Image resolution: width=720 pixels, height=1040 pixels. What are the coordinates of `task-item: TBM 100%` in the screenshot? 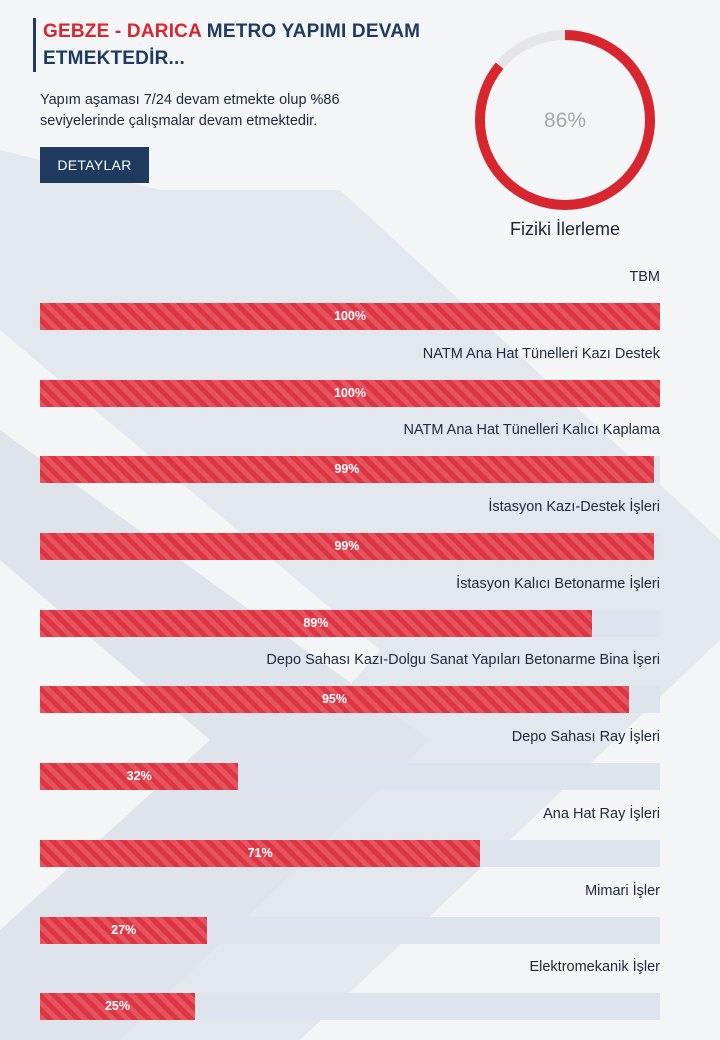 It's located at (350, 302).